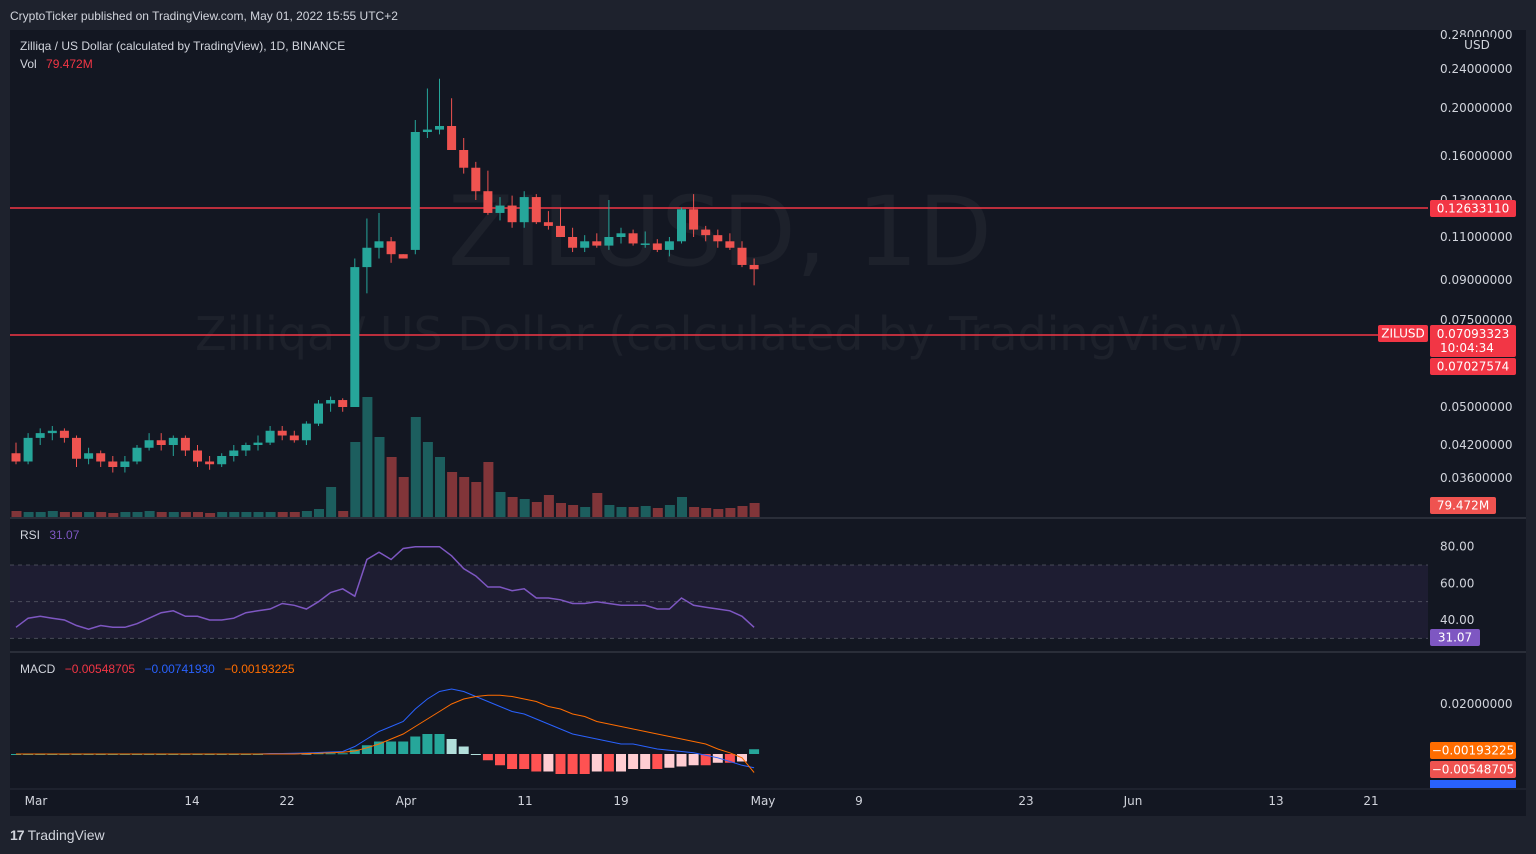  Describe the element at coordinates (1476, 478) in the screenshot. I see `price-axis-label: 0.03600000` at that location.